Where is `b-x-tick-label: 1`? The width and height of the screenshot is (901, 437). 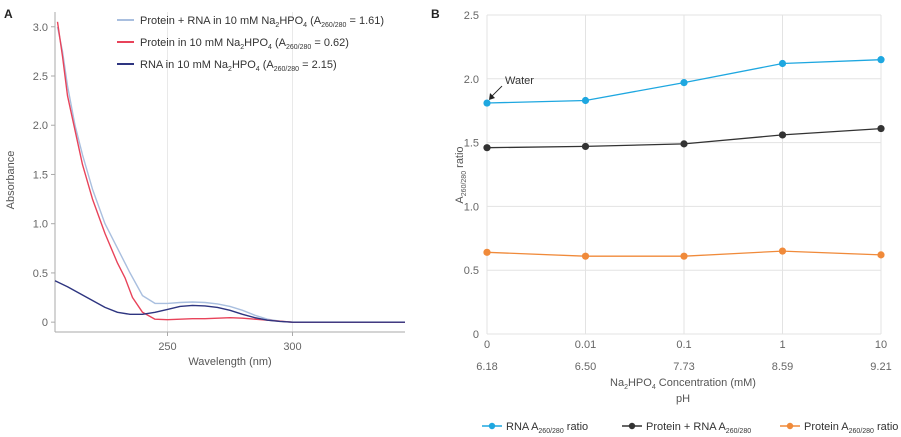
b-x-tick-label: 1 is located at coordinates (782, 345).